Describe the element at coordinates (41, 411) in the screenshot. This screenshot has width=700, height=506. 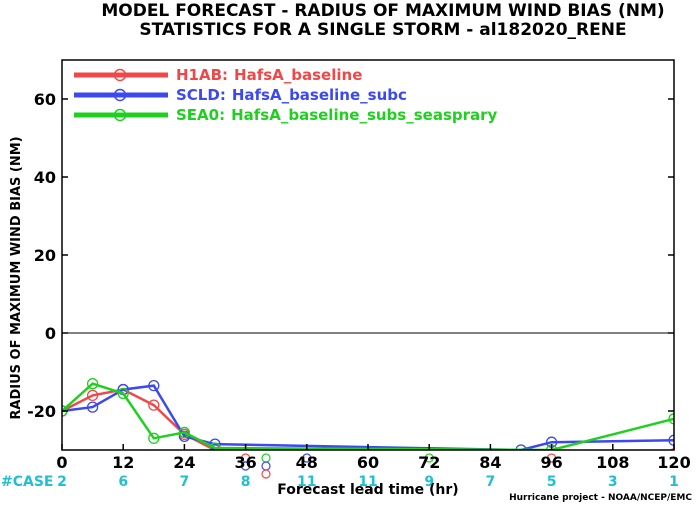
I see `y-tick-label: -20` at that location.